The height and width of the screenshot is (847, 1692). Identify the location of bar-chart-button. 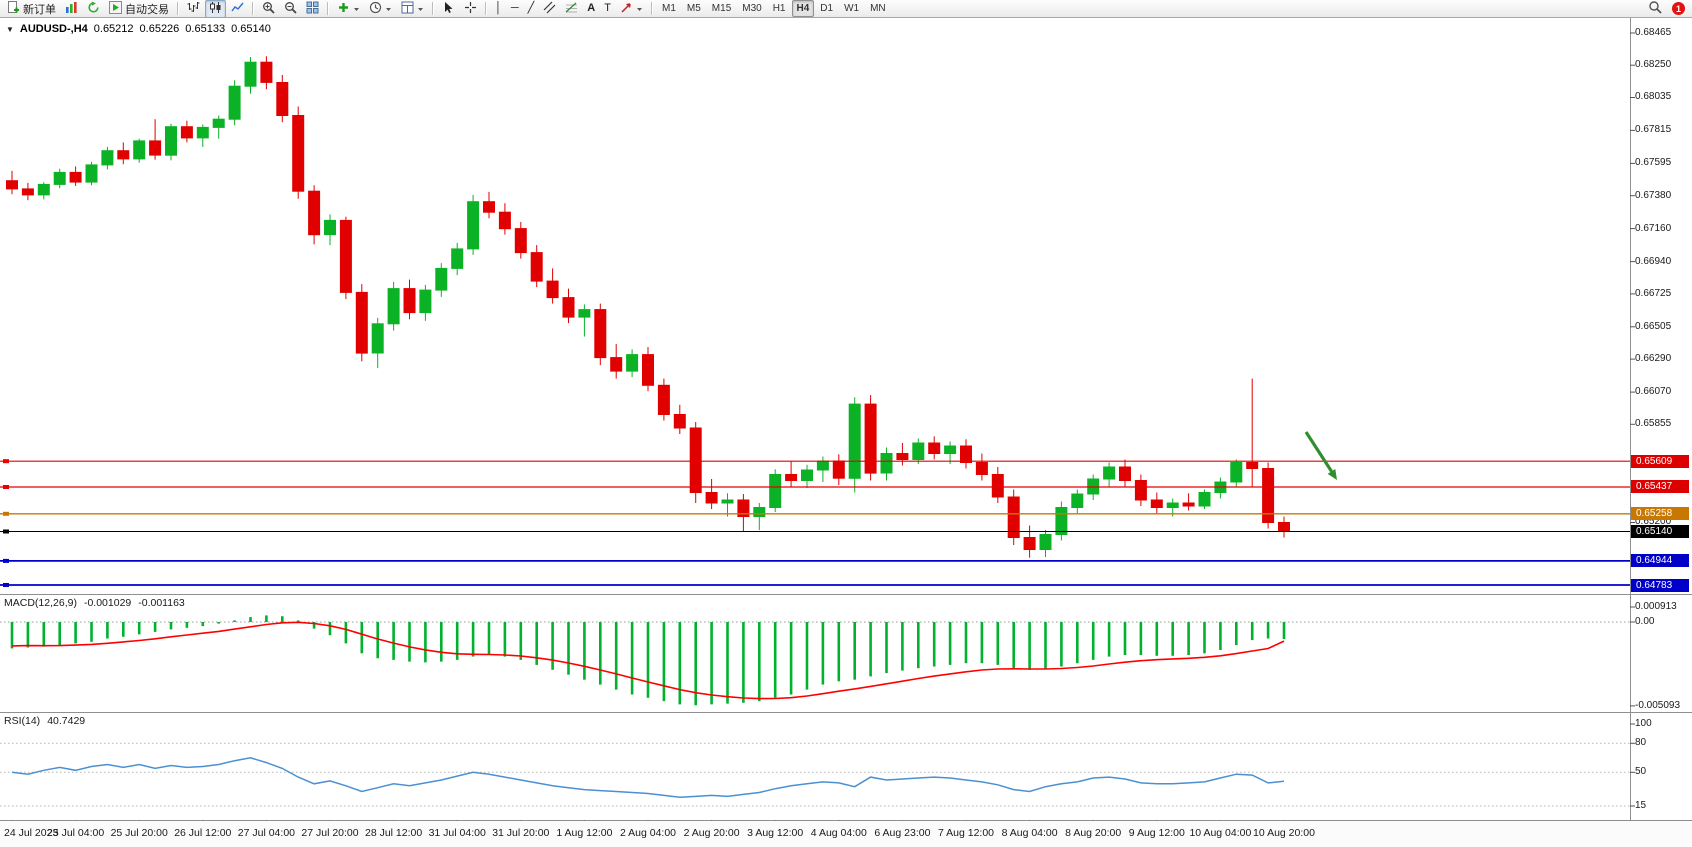
(193, 9).